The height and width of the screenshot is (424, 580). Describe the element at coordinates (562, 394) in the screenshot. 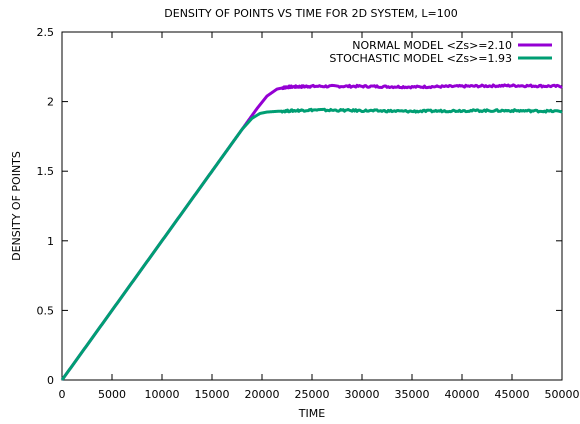

I see `x-tick-label: 50000` at that location.